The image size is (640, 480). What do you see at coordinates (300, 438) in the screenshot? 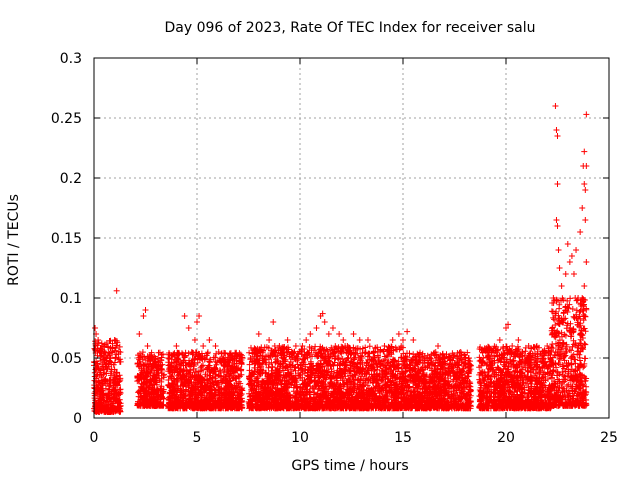
I see `x-tick-label: 10` at bounding box center [300, 438].